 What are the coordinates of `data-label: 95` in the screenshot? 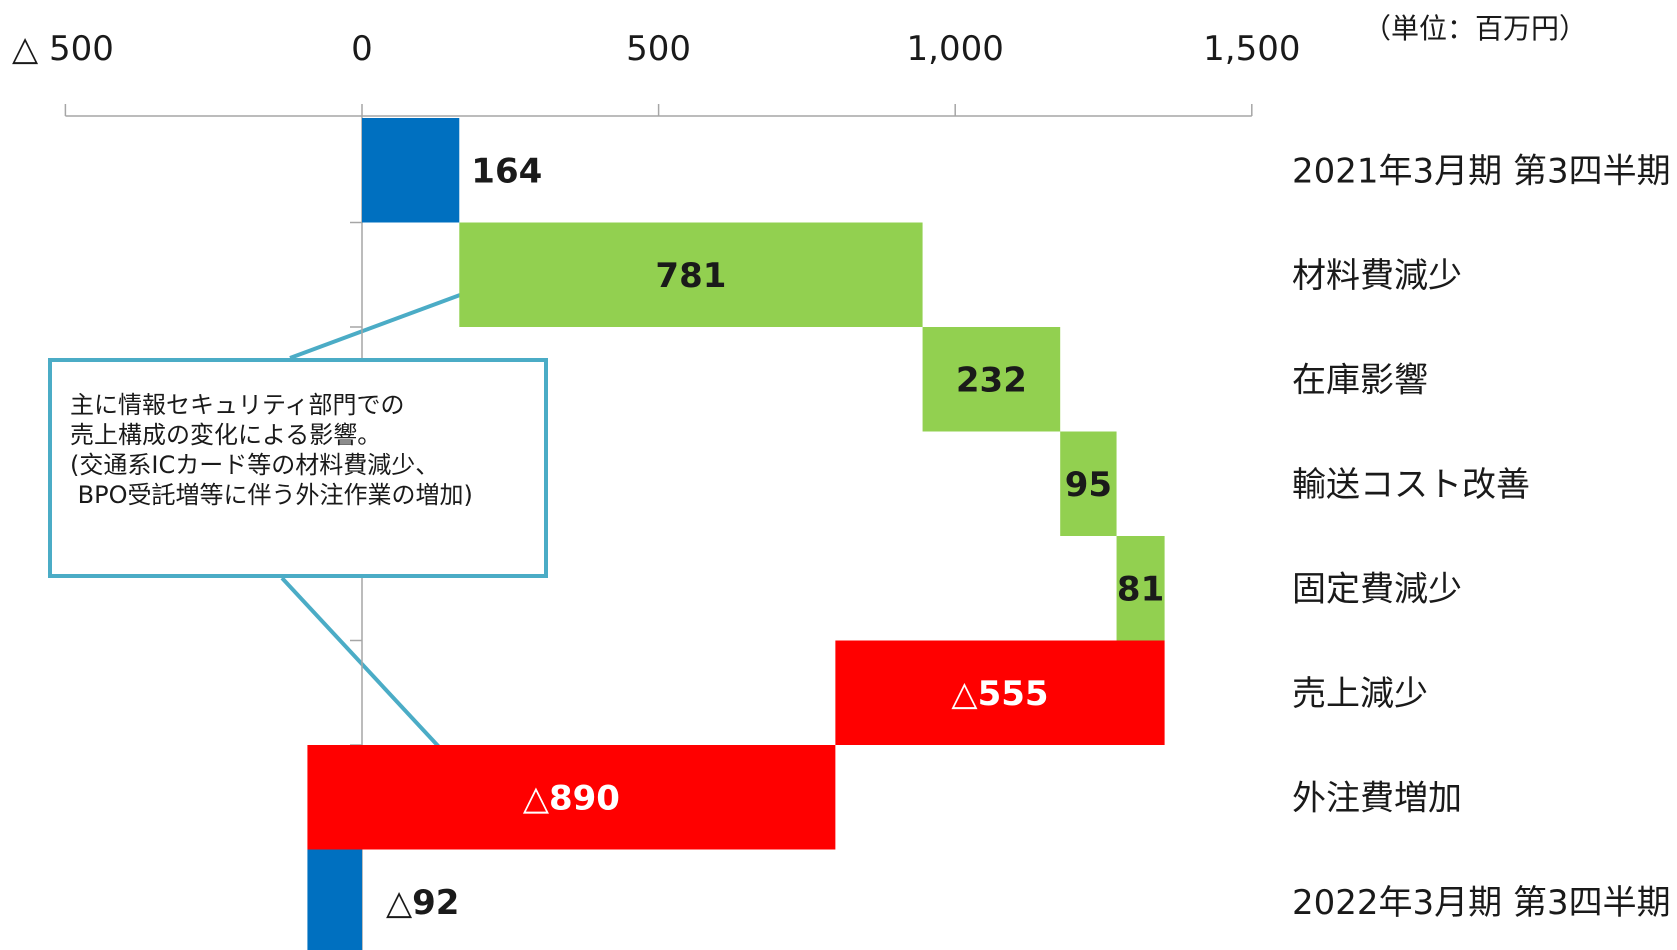 It's located at (1088, 485).